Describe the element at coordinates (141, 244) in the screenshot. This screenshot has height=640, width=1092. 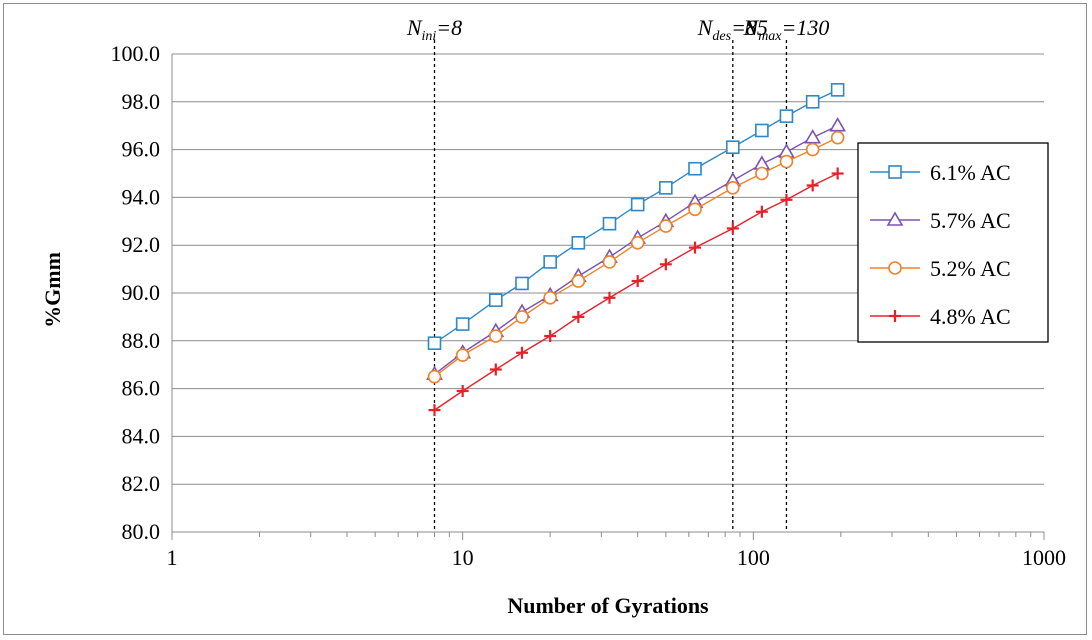
I see `y-tick-label: 92.0` at that location.